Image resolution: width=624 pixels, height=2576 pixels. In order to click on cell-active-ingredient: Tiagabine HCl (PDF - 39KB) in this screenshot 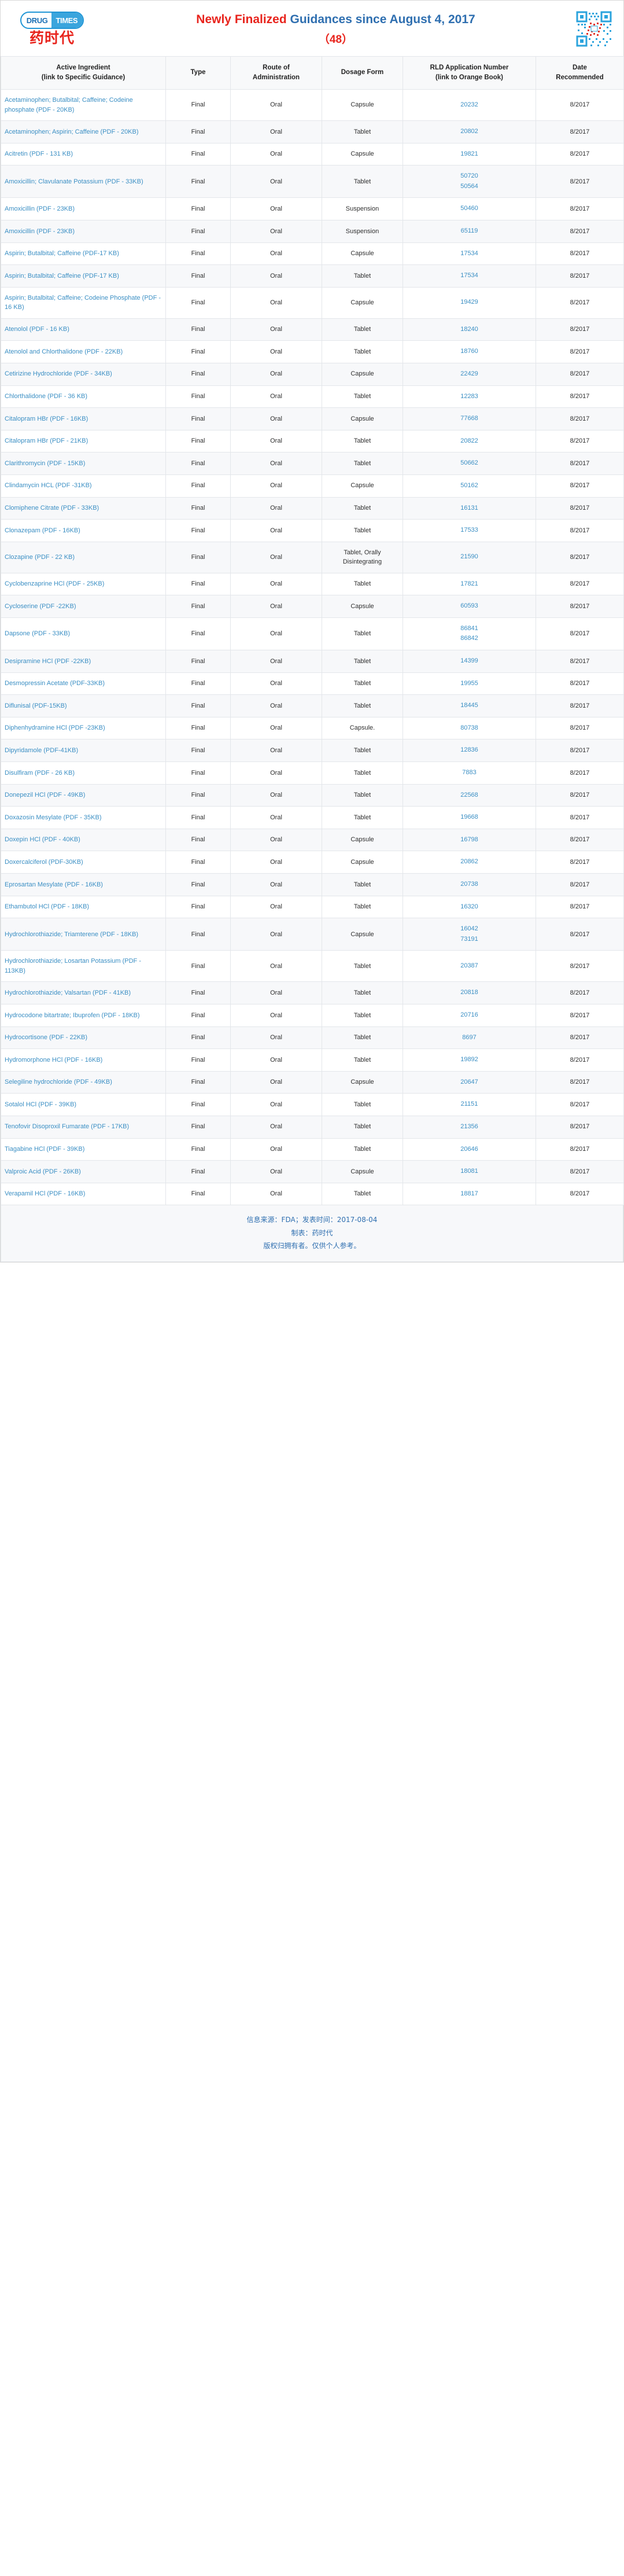, I will do `click(84, 1149)`.